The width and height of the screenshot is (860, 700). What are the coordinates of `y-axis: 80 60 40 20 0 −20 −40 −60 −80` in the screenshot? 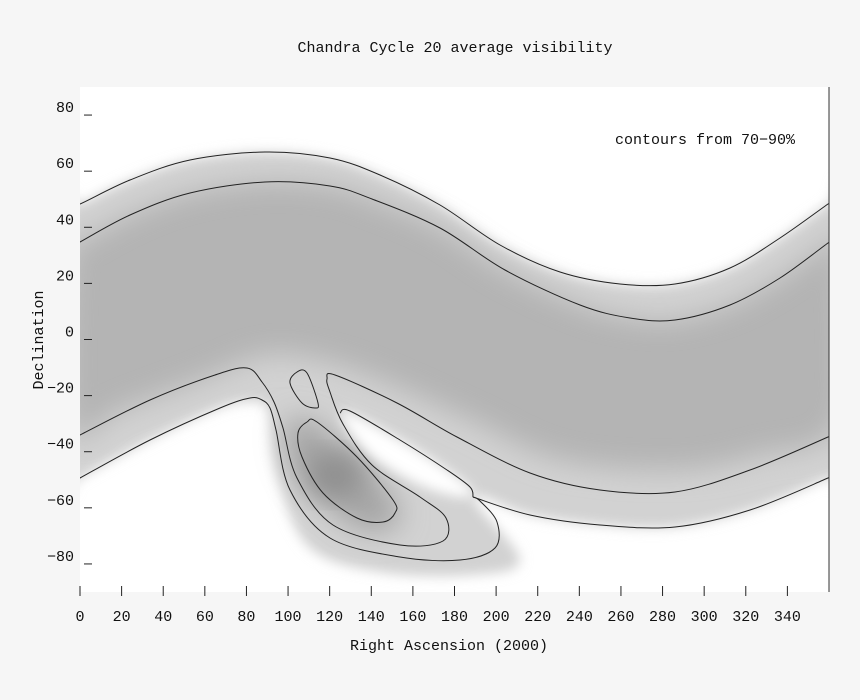 It's located at (69, 333).